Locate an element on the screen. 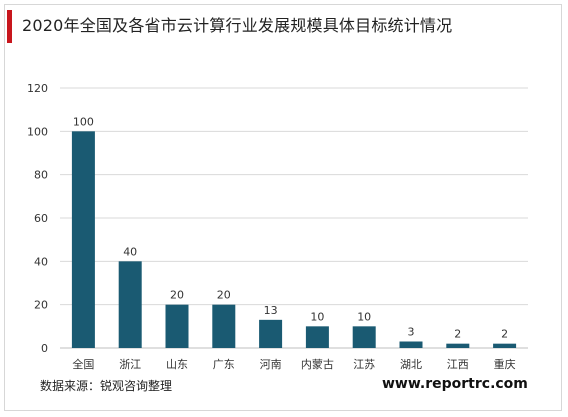 The height and width of the screenshot is (417, 568). y-tick-label: 80 is located at coordinates (41, 175).